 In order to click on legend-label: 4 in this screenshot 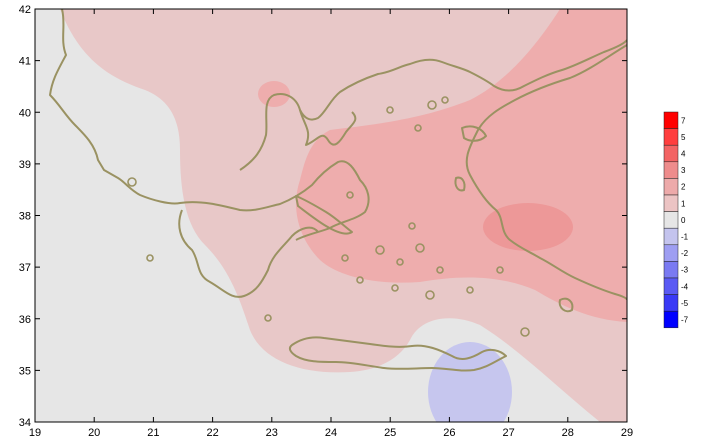, I will do `click(683, 154)`.